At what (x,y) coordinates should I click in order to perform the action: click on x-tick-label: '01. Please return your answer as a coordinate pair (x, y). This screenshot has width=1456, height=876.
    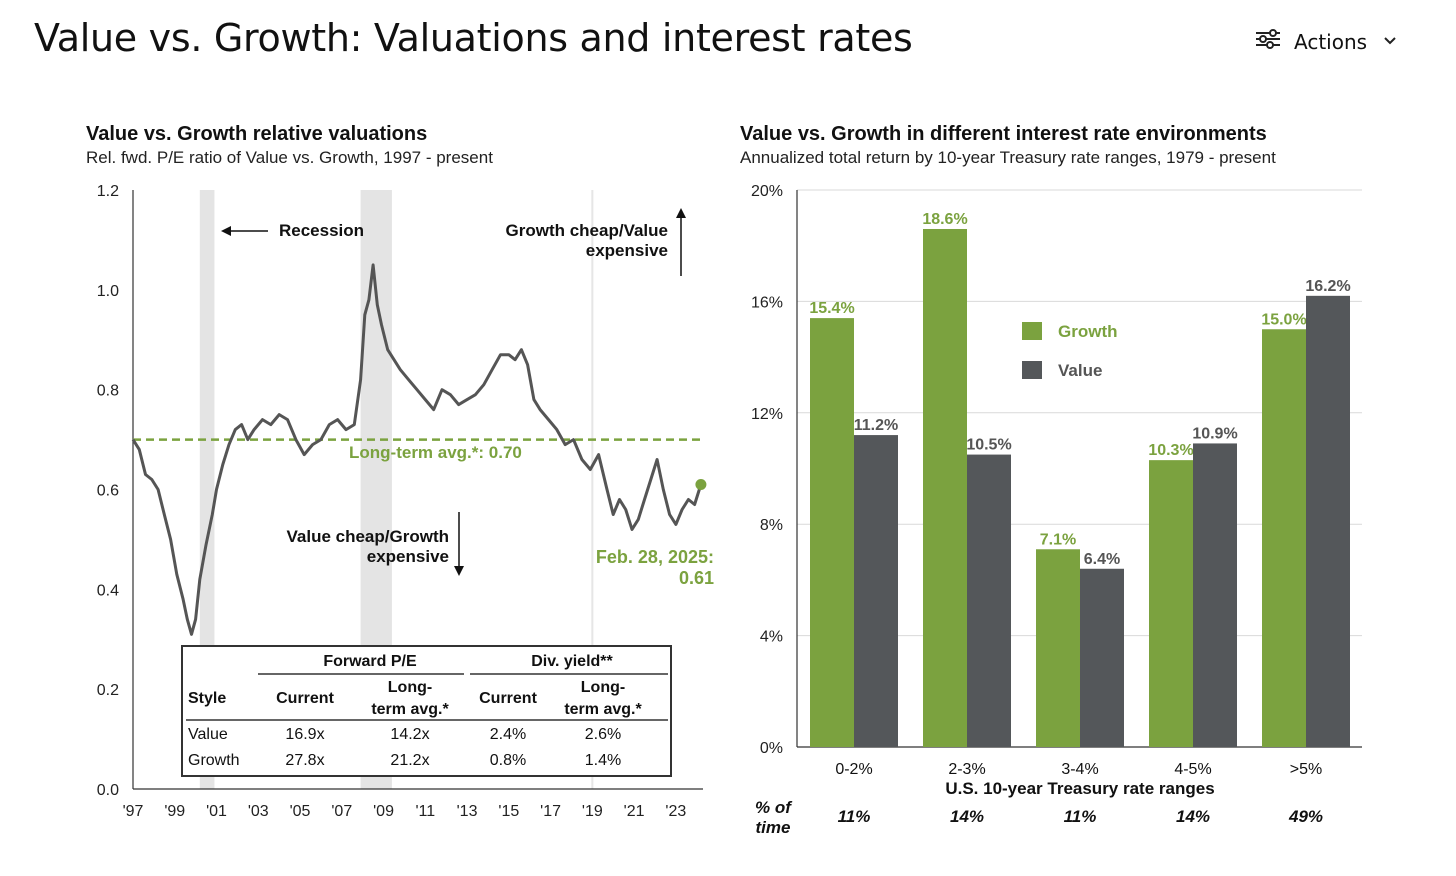
    Looking at the image, I should click on (216, 811).